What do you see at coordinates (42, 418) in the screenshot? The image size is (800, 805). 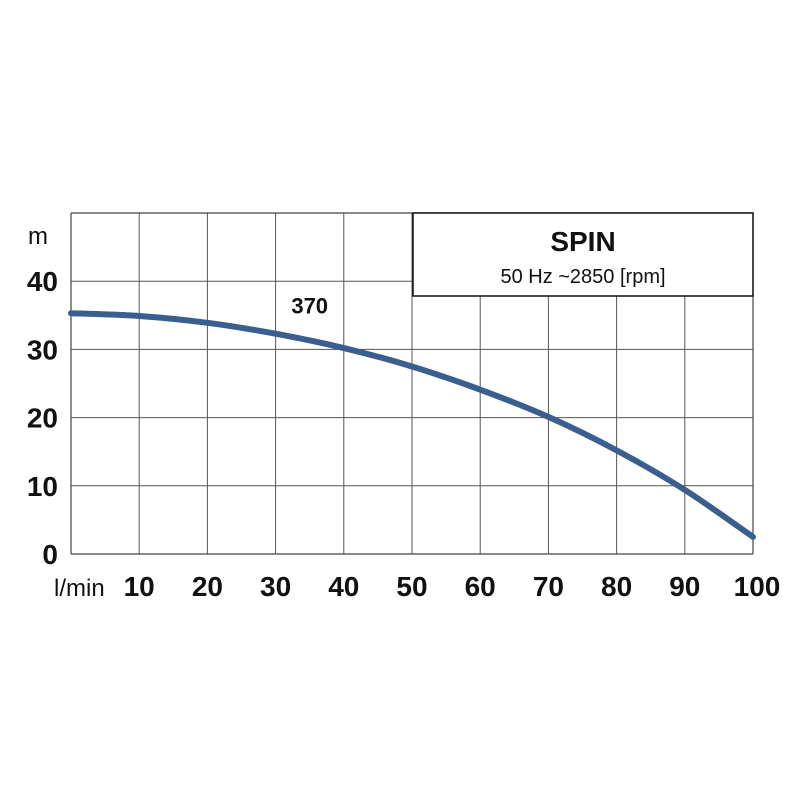 I see `y-tick-label-20: 20` at bounding box center [42, 418].